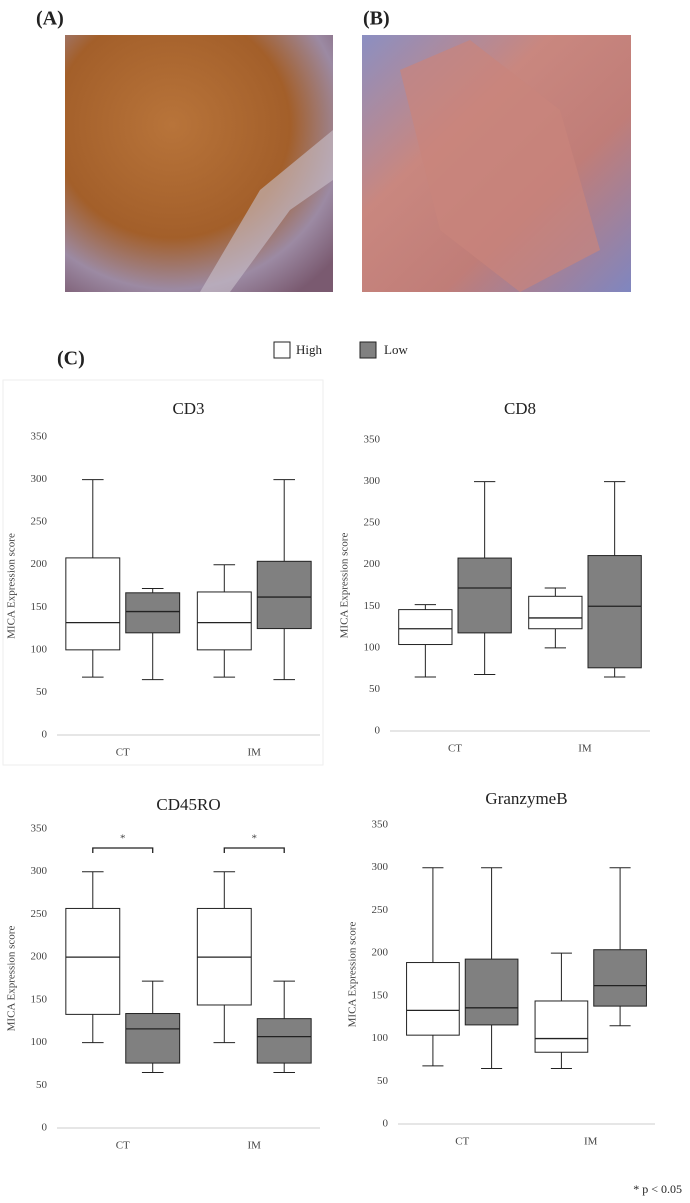 The height and width of the screenshot is (1203, 690). I want to click on chart-title: CD45RO, so click(188, 804).